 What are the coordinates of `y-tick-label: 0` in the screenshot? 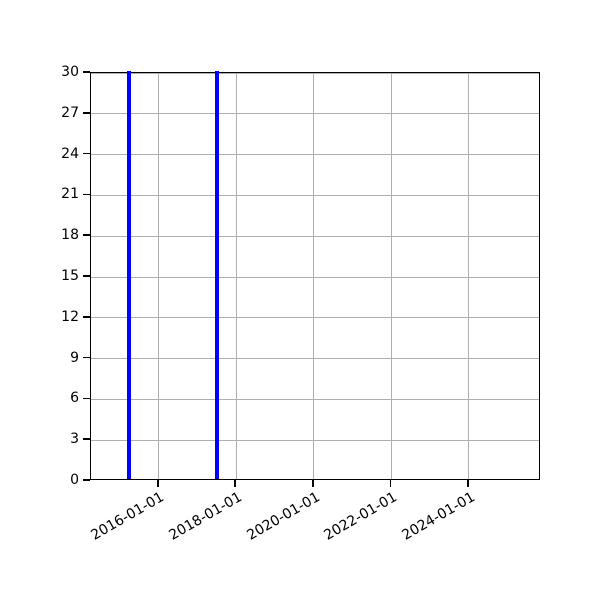 It's located at (74, 480).